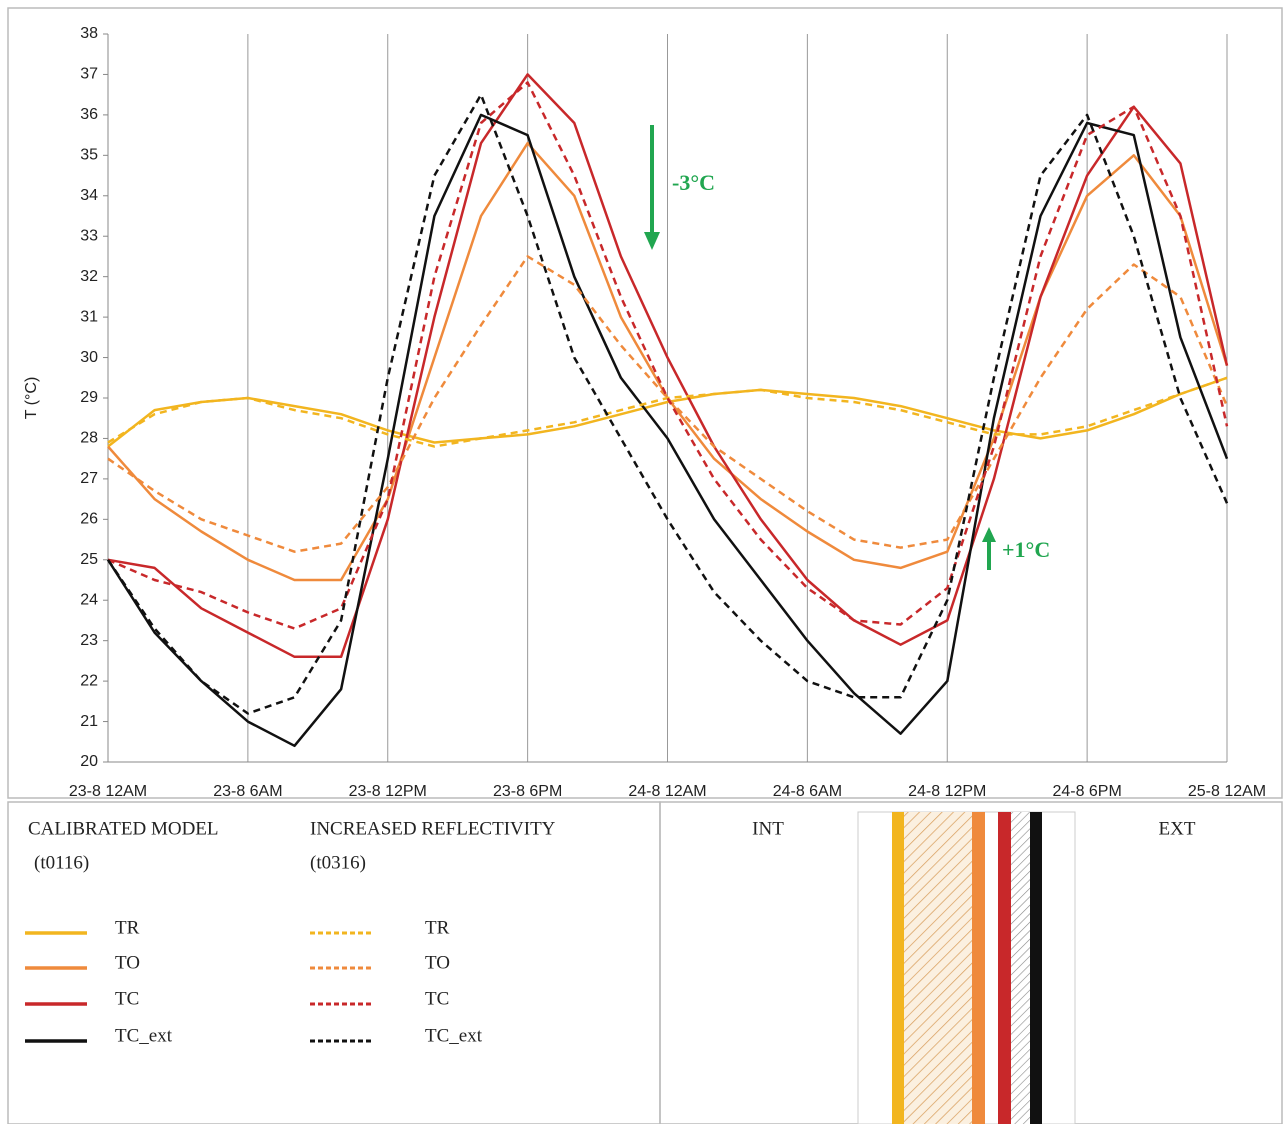 The width and height of the screenshot is (1288, 1129). Describe the element at coordinates (108, 791) in the screenshot. I see `x-tick-label: 23-8 12AM` at that location.